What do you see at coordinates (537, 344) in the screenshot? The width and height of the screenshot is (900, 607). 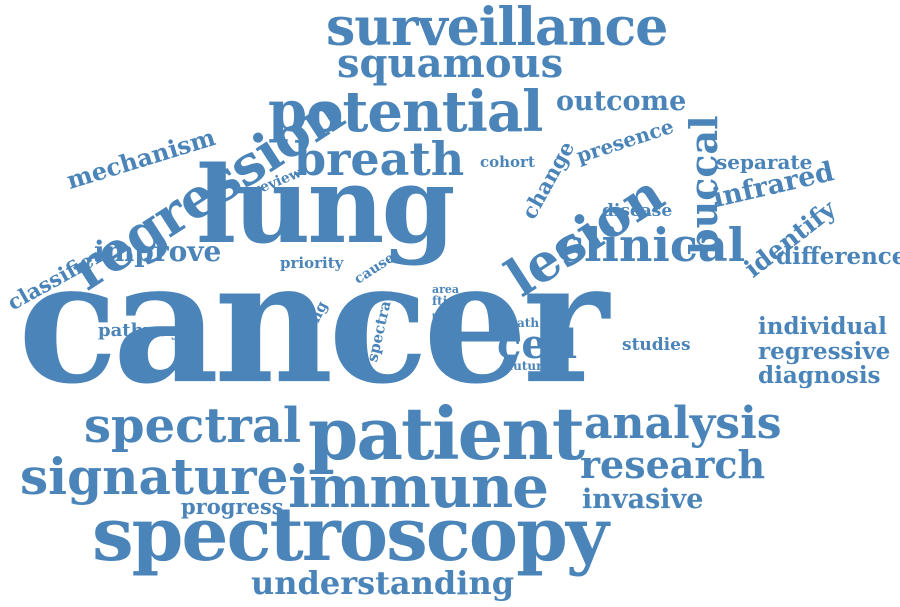 I see `word-cell: cell` at bounding box center [537, 344].